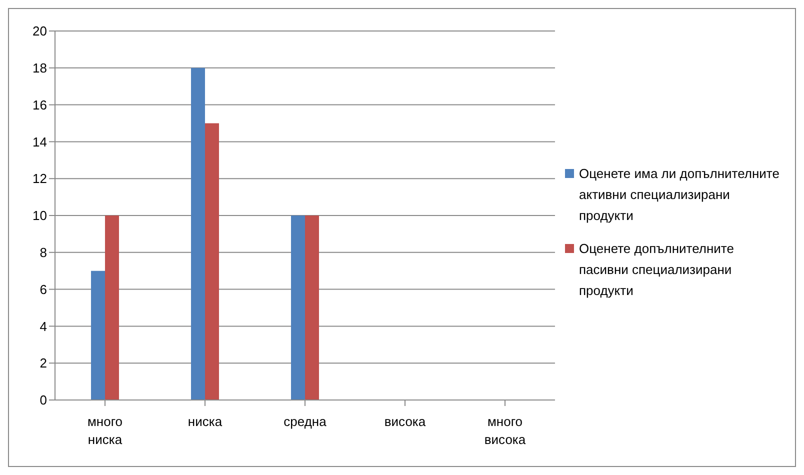 This screenshot has width=804, height=475. Describe the element at coordinates (39, 31) in the screenshot. I see `y-tick-label: 20` at that location.